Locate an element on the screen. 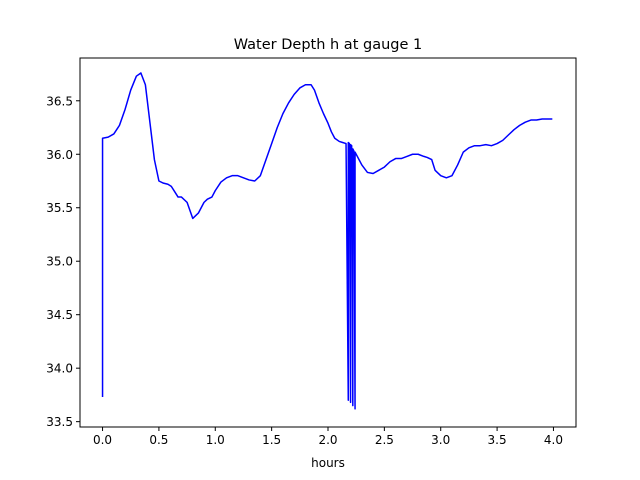  x-tick-label: 1.5 is located at coordinates (271, 440).